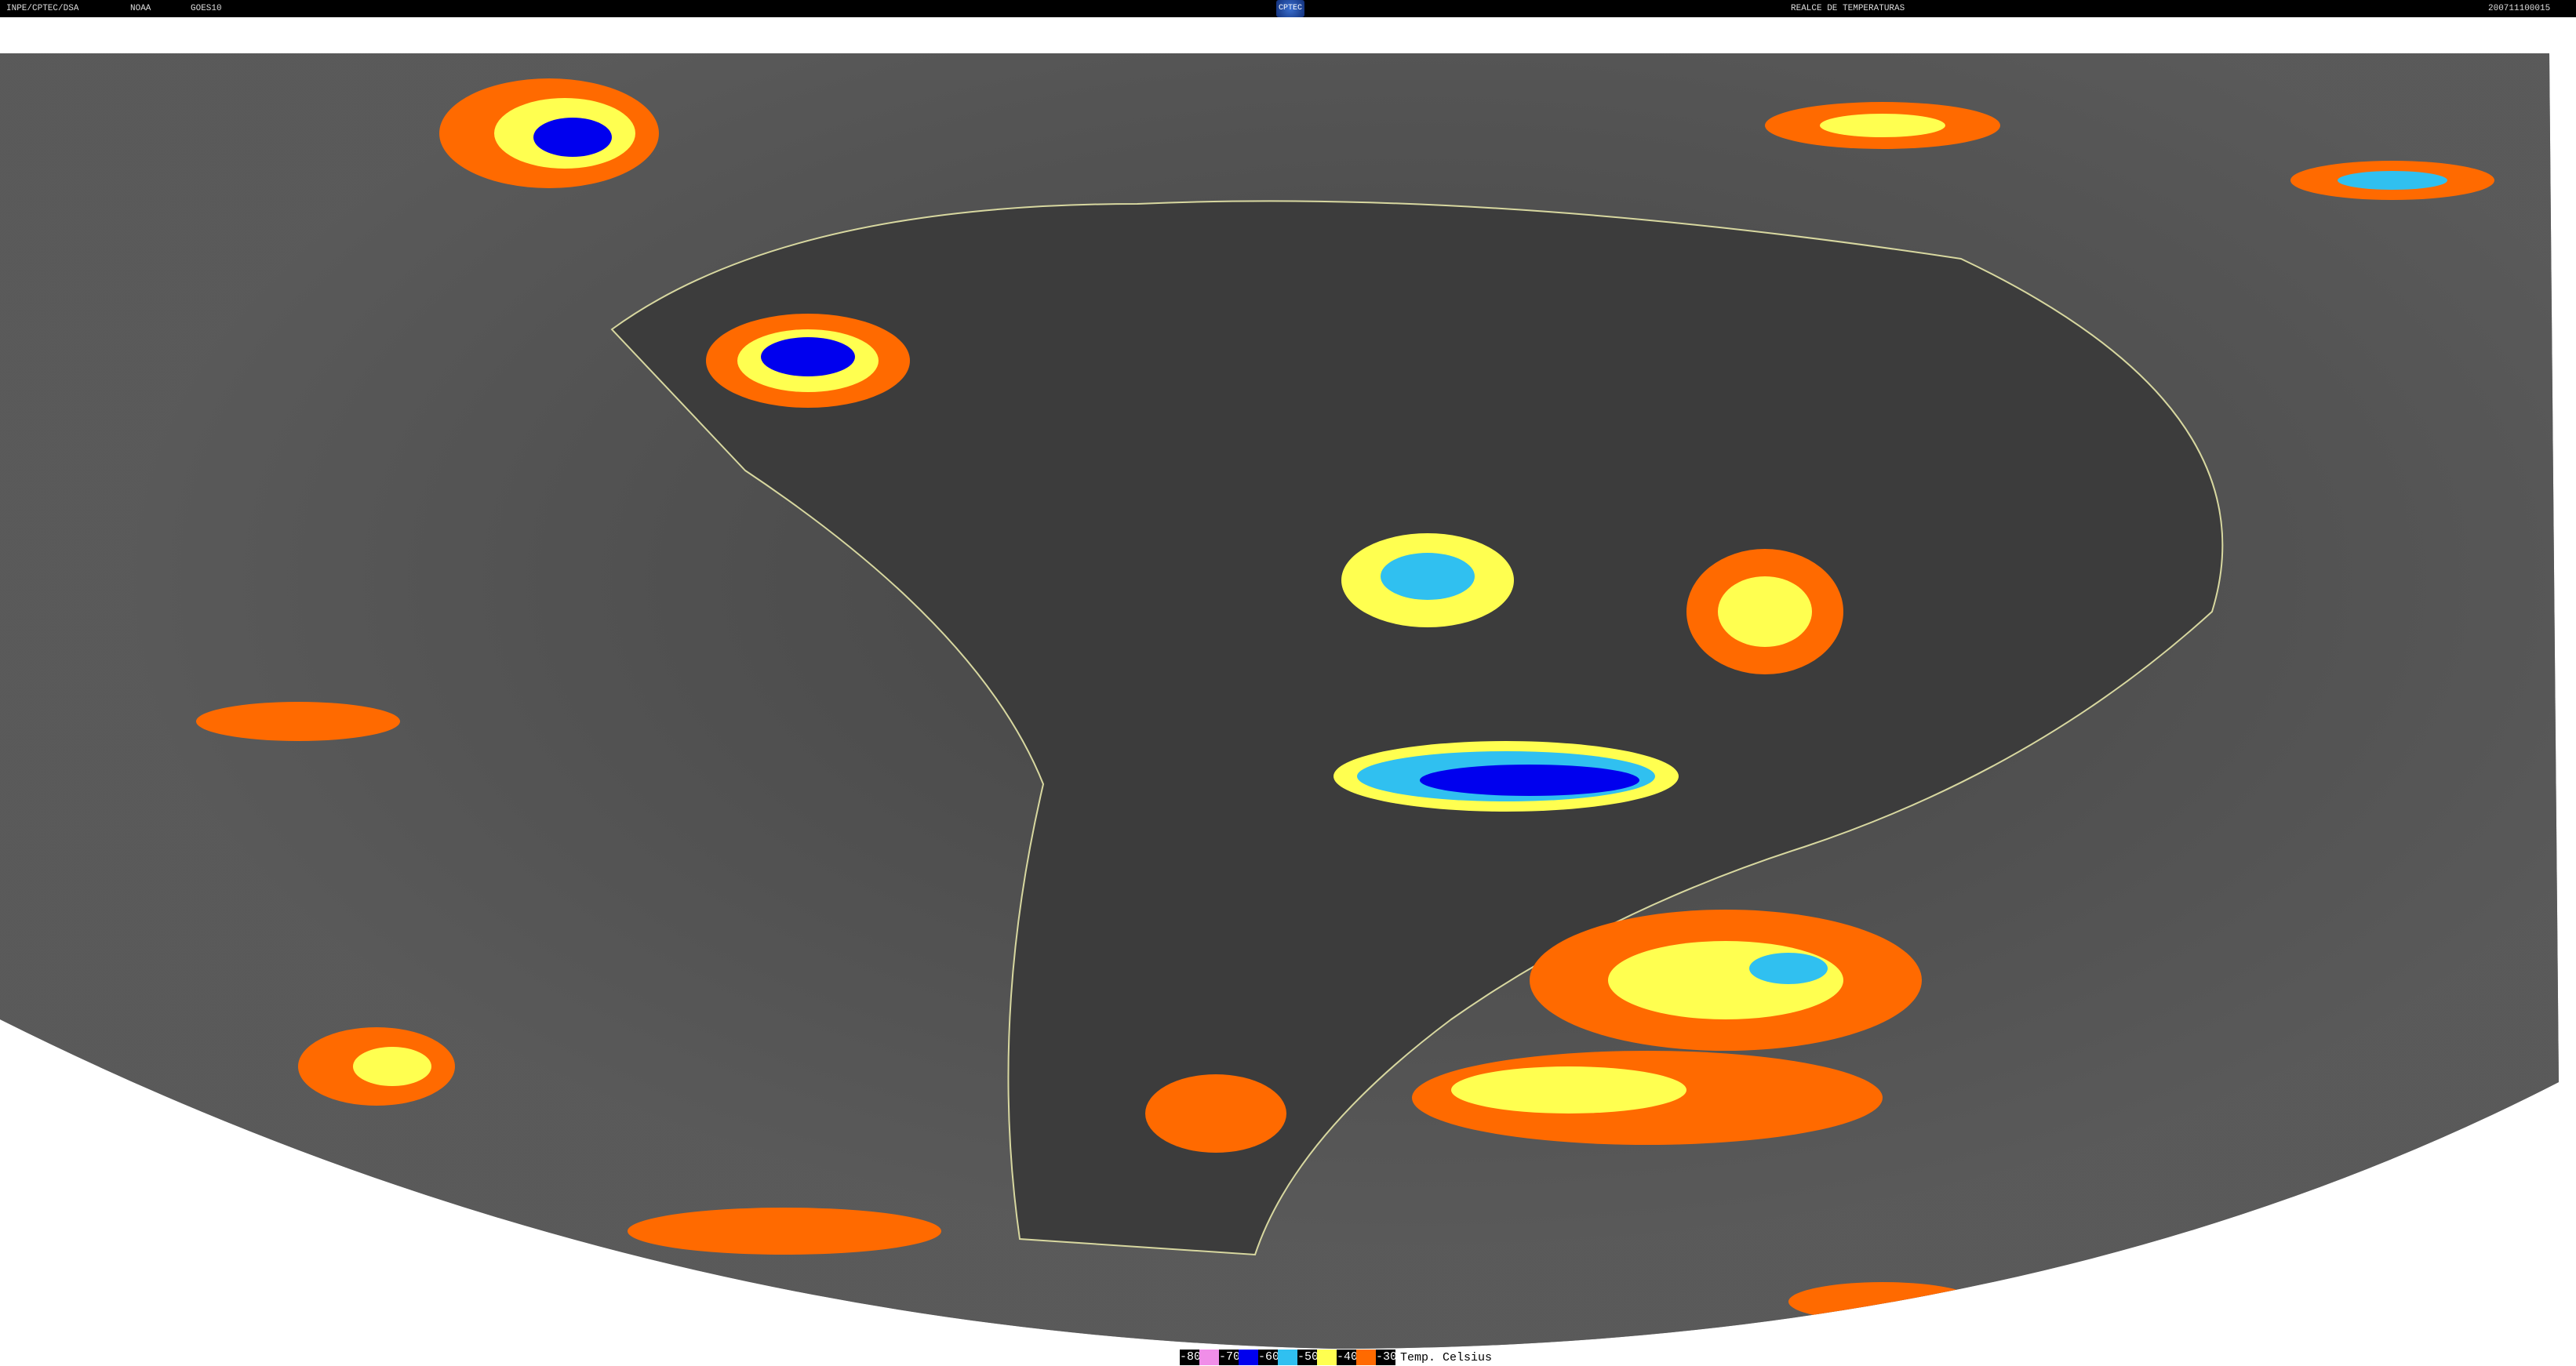  What do you see at coordinates (1446, 1357) in the screenshot?
I see `legend-unit: Temp. Celsius` at bounding box center [1446, 1357].